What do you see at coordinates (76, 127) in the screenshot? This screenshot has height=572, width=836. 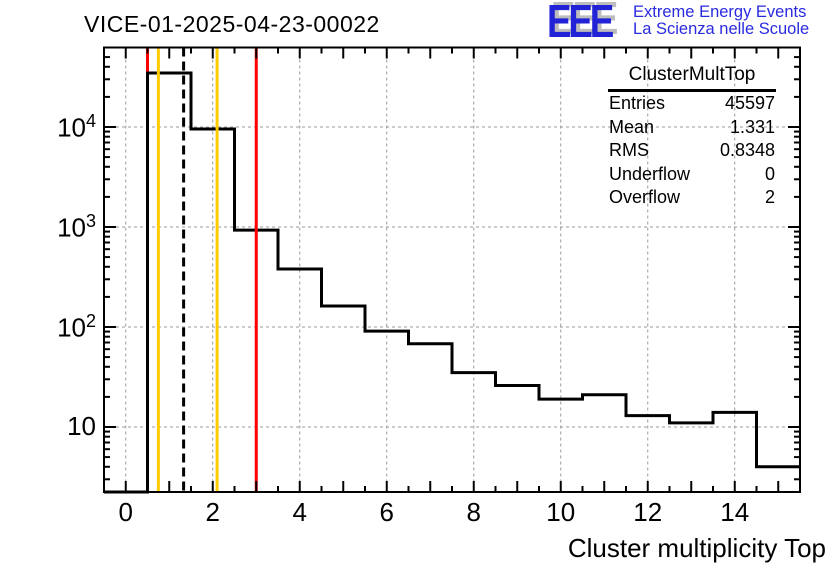 I see `y-axis-tick-label: 10⁴` at bounding box center [76, 127].